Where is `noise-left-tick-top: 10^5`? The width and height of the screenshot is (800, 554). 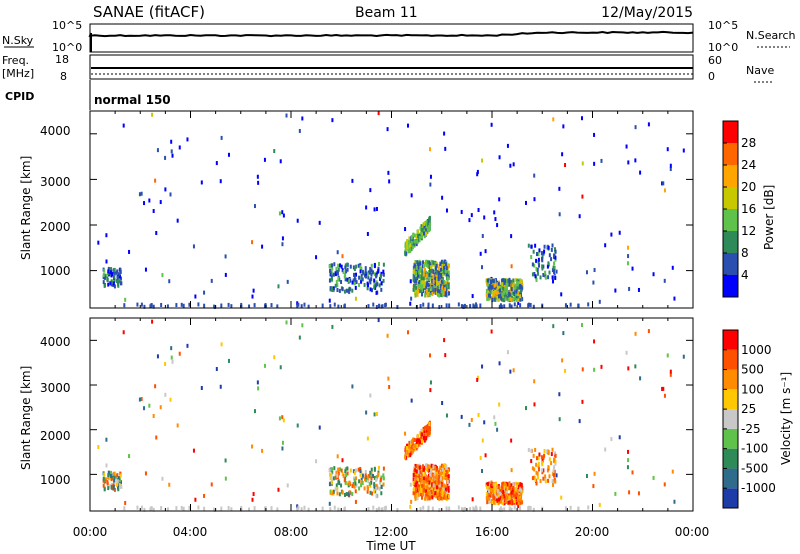
noise-left-tick-top: 10^5 is located at coordinates (67, 25).